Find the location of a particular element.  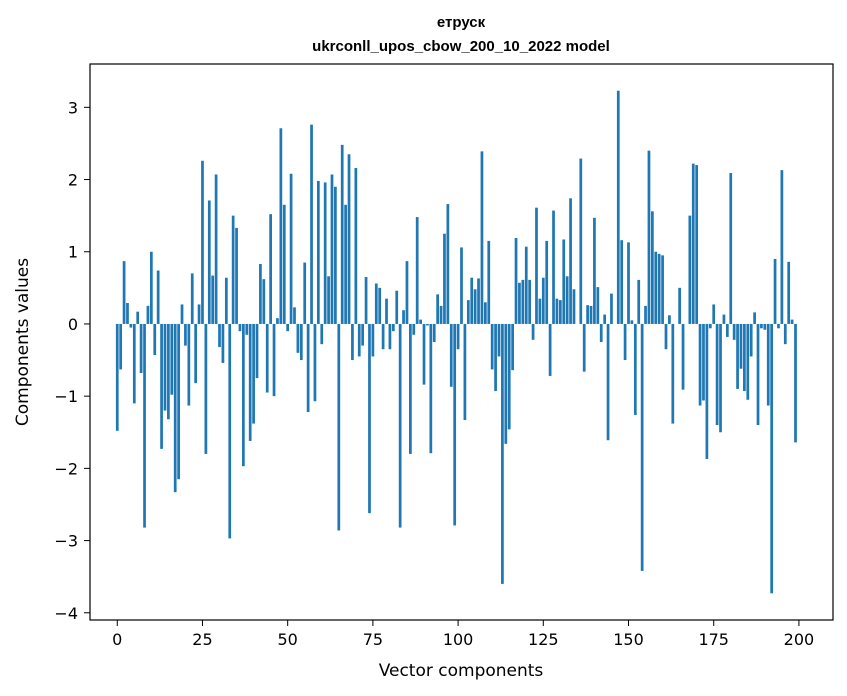

y-ticks-group: −4 −3 −2 −1 0 1 2 3 is located at coordinates (72, 360).